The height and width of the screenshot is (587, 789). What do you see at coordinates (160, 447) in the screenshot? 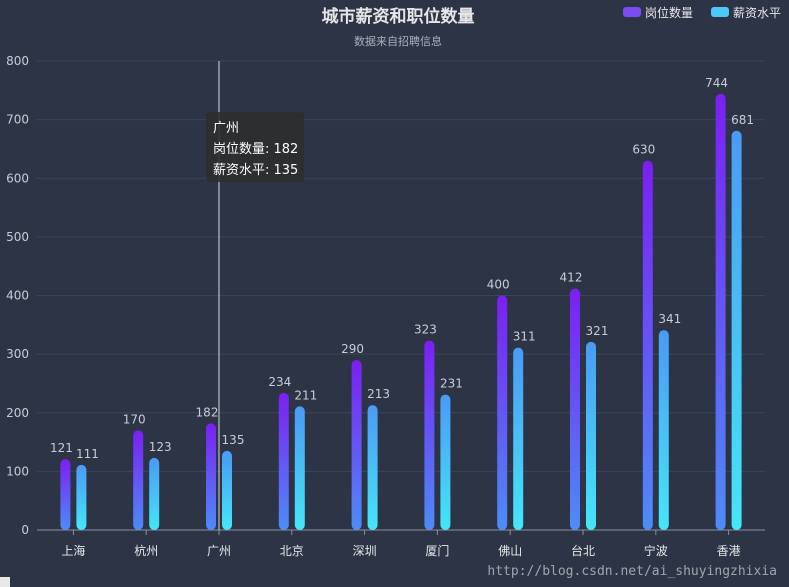
I see `data-label-series-2: 123` at bounding box center [160, 447].